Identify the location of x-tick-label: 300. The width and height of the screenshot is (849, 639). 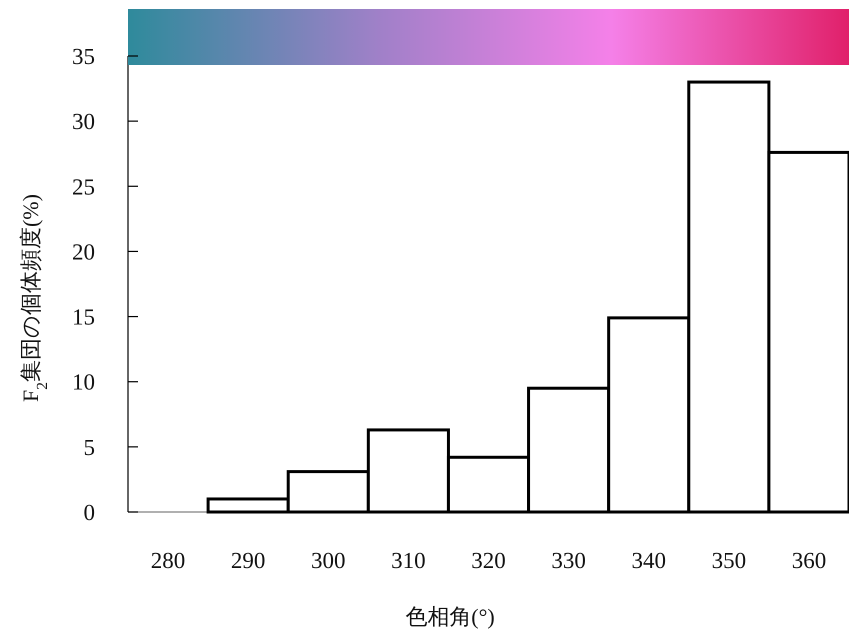
(328, 560).